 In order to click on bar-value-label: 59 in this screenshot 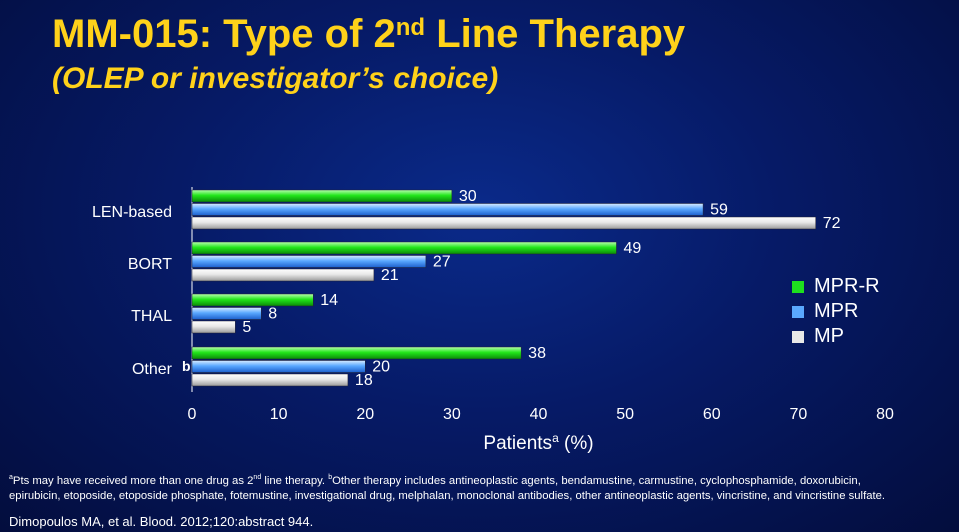, I will do `click(719, 210)`.